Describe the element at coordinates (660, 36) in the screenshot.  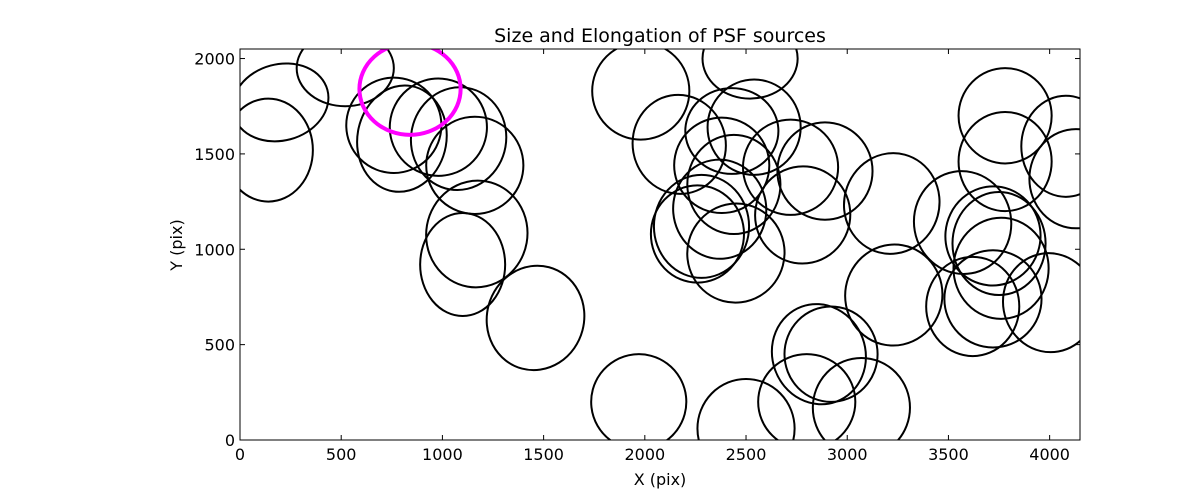
I see `chart-title: Size and Elongation of PSF sources` at that location.